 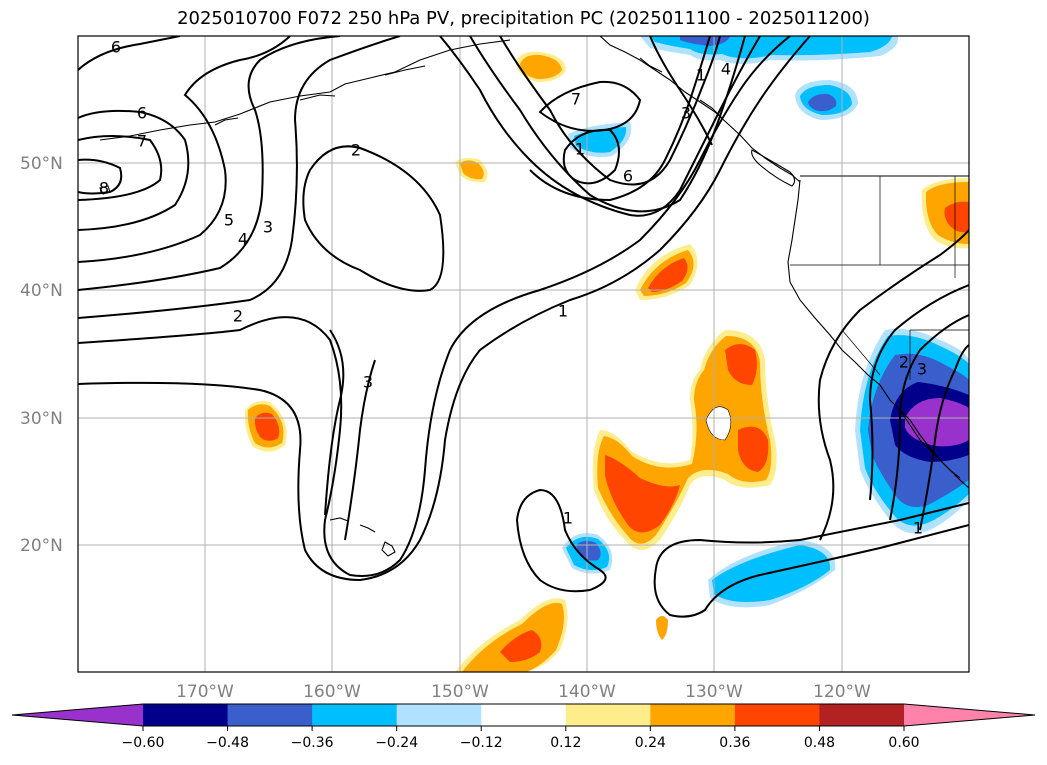 I want to click on contour-label-1-north: 1, so click(x=580, y=149).